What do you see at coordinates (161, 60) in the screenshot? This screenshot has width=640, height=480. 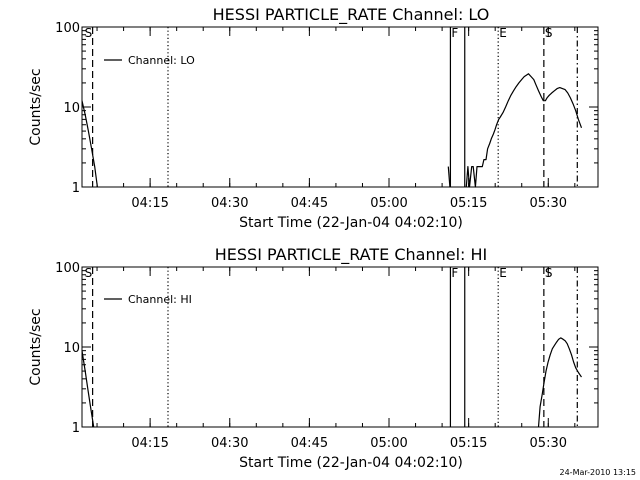 I see `legend-entry: Channel: LO` at bounding box center [161, 60].